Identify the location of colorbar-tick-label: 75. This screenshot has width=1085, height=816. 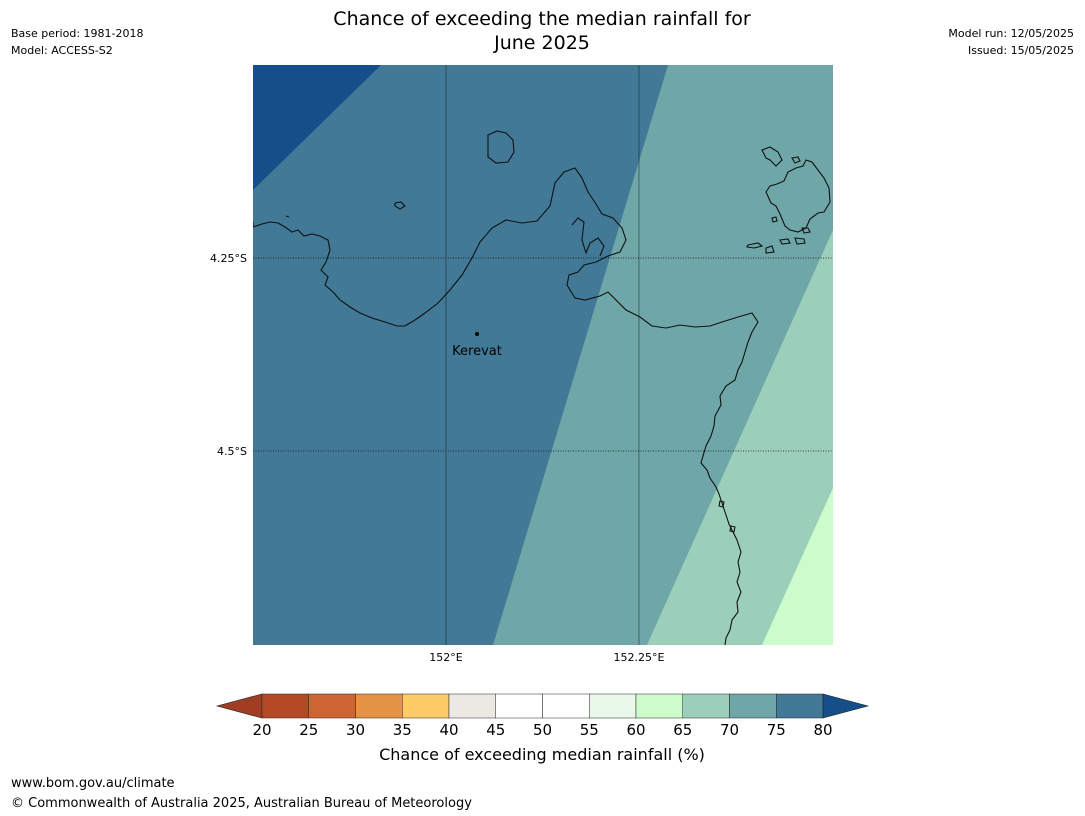
(776, 730).